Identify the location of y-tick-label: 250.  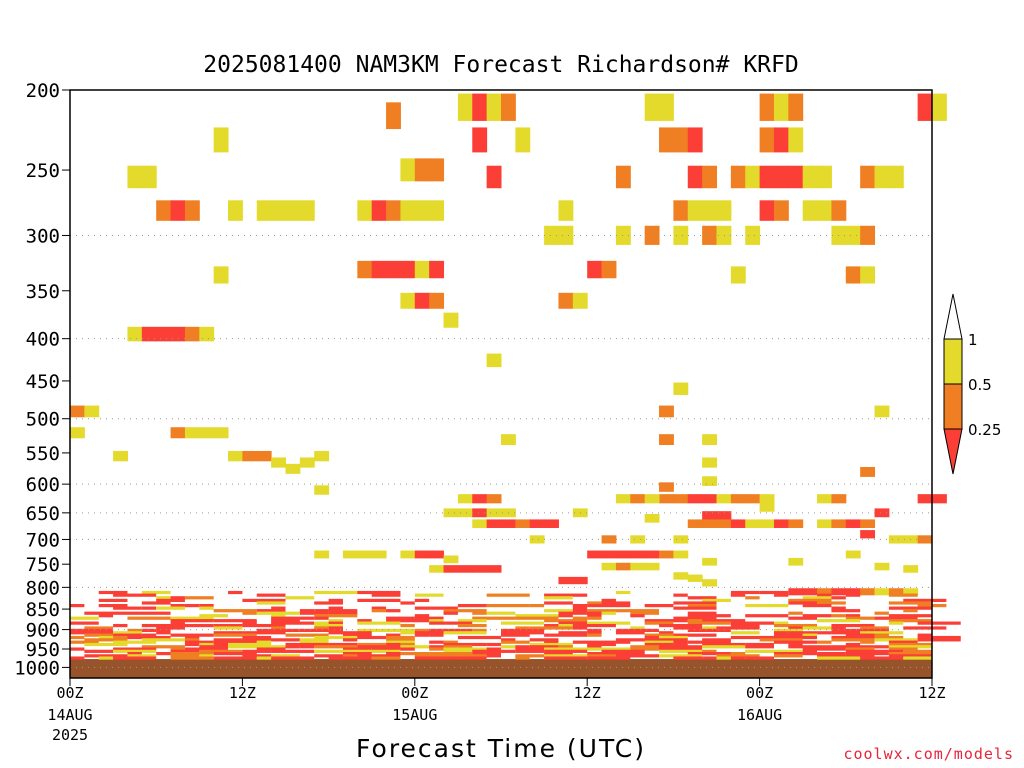
(43, 171).